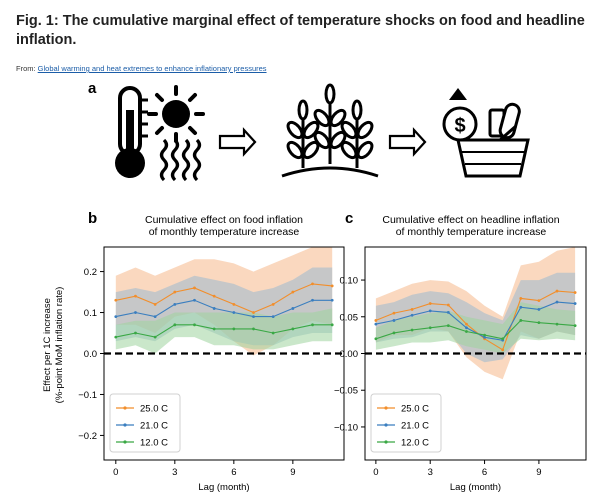 The width and height of the screenshot is (600, 495). Describe the element at coordinates (90, 272) in the screenshot. I see `chart-b-ytick-label: 0.2` at that location.